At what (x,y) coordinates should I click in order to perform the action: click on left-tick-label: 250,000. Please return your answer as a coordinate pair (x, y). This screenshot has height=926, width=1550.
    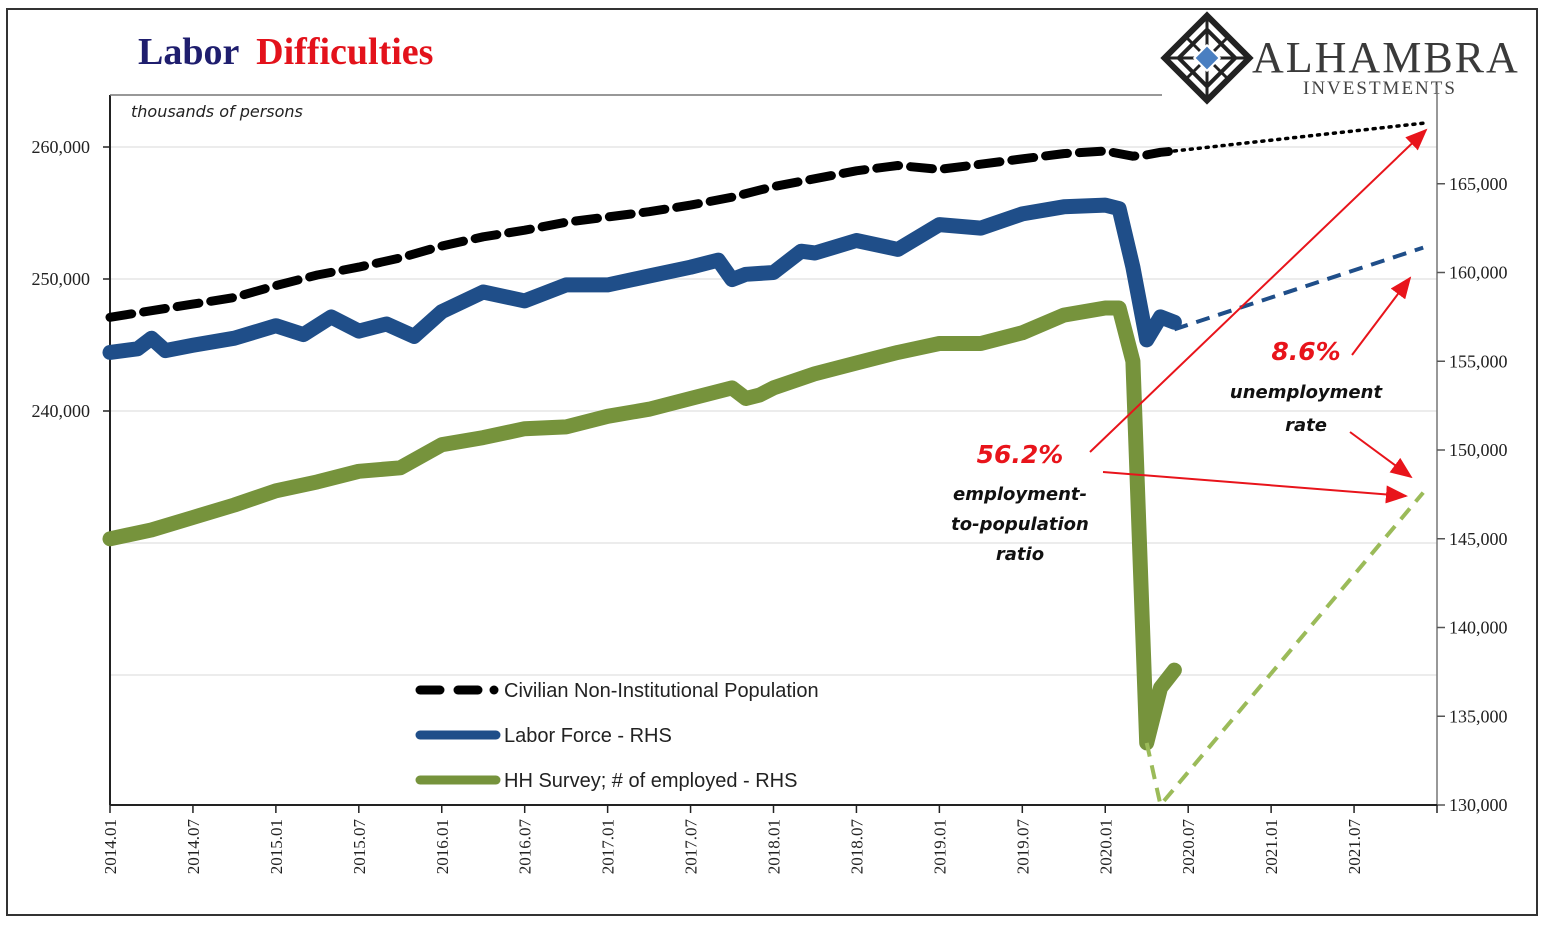
    Looking at the image, I should click on (61, 279).